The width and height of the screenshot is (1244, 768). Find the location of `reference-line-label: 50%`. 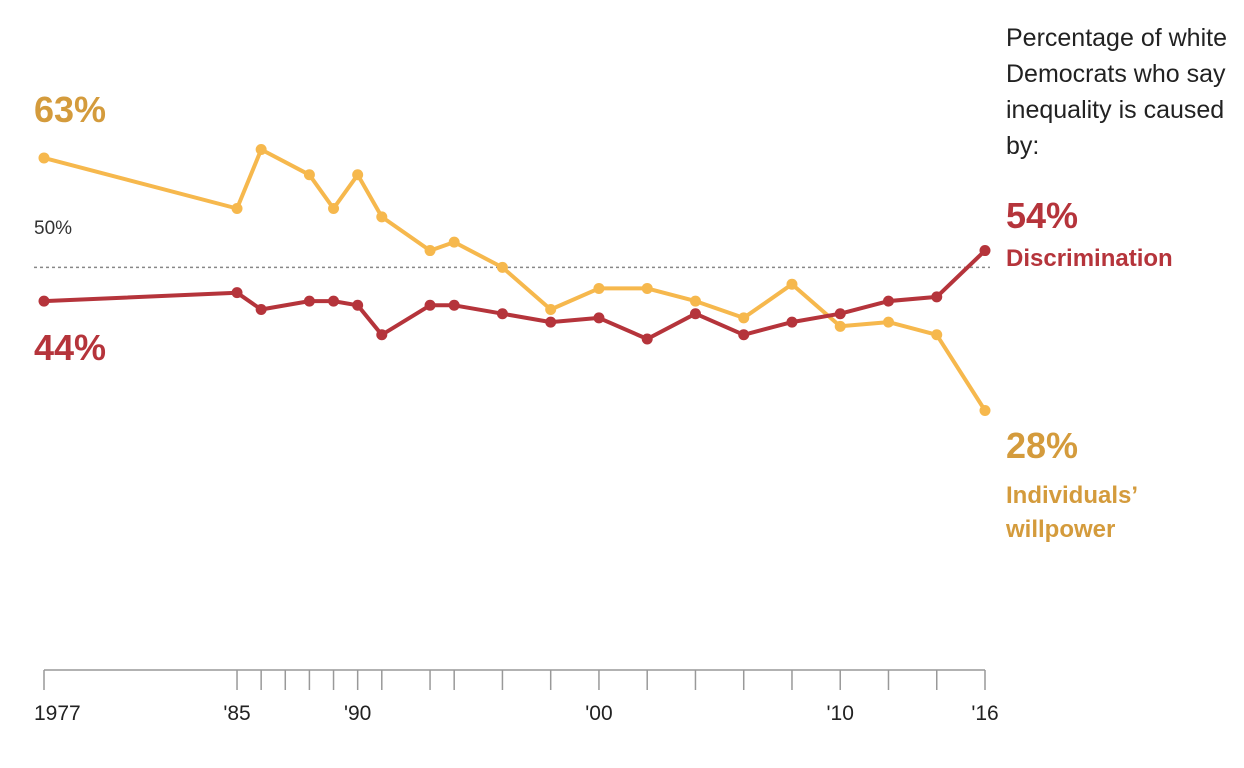

reference-line-label: 50% is located at coordinates (53, 228).